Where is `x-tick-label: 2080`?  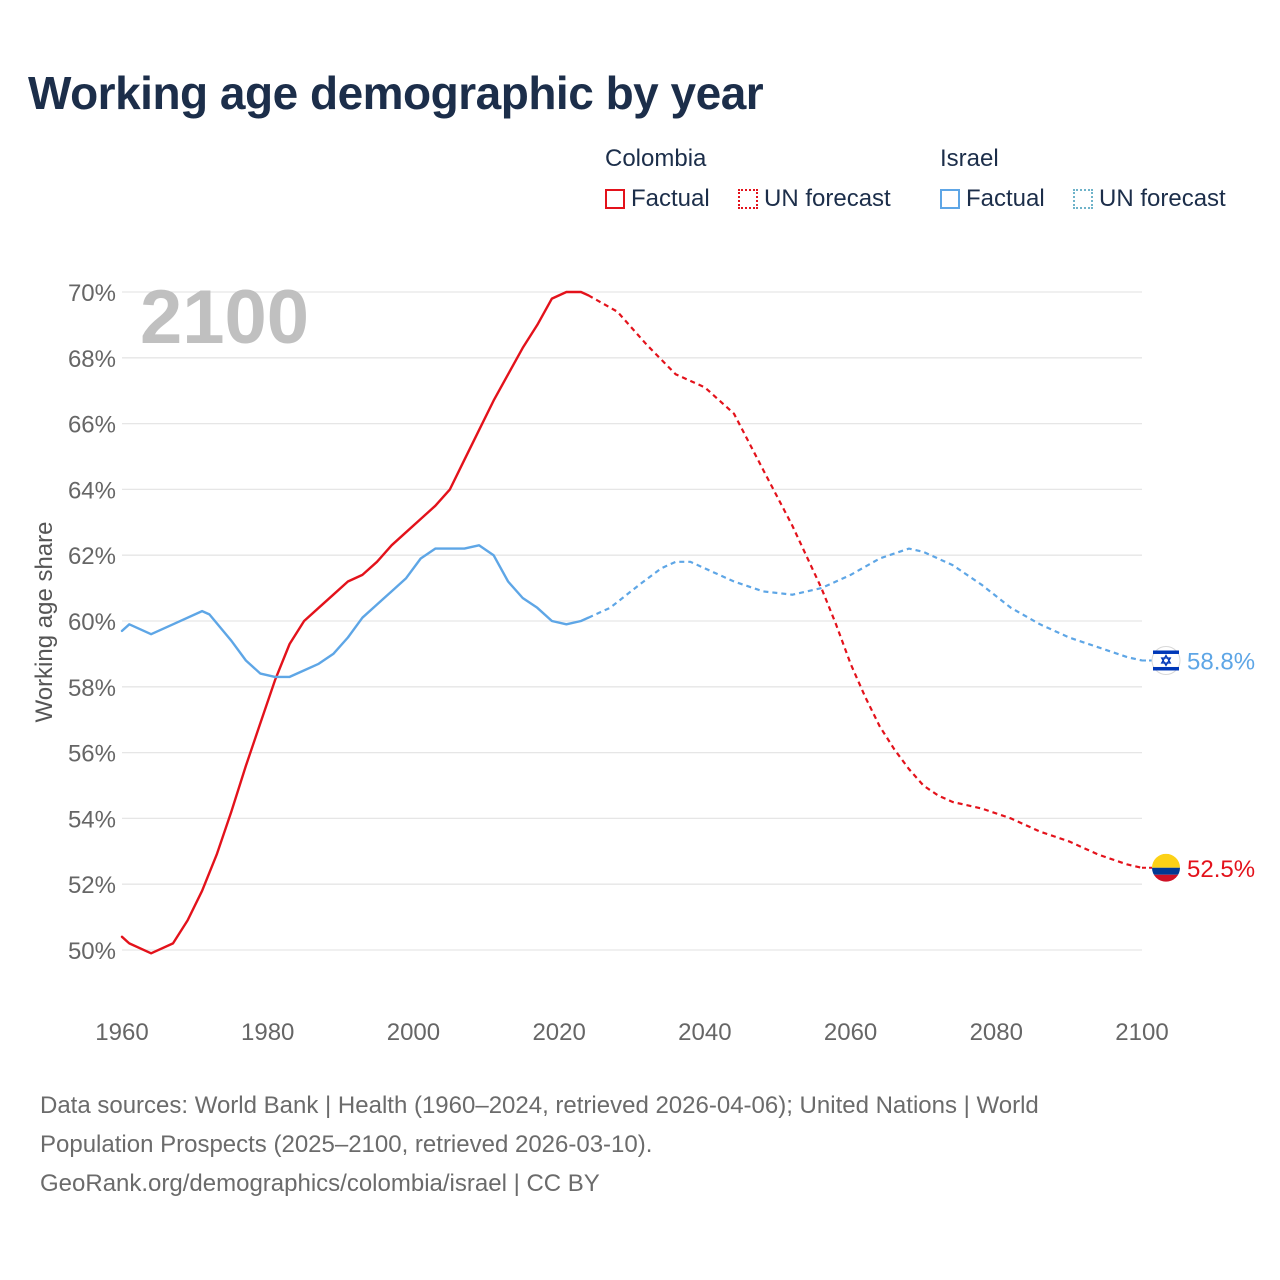
x-tick-label: 2080 is located at coordinates (996, 1032).